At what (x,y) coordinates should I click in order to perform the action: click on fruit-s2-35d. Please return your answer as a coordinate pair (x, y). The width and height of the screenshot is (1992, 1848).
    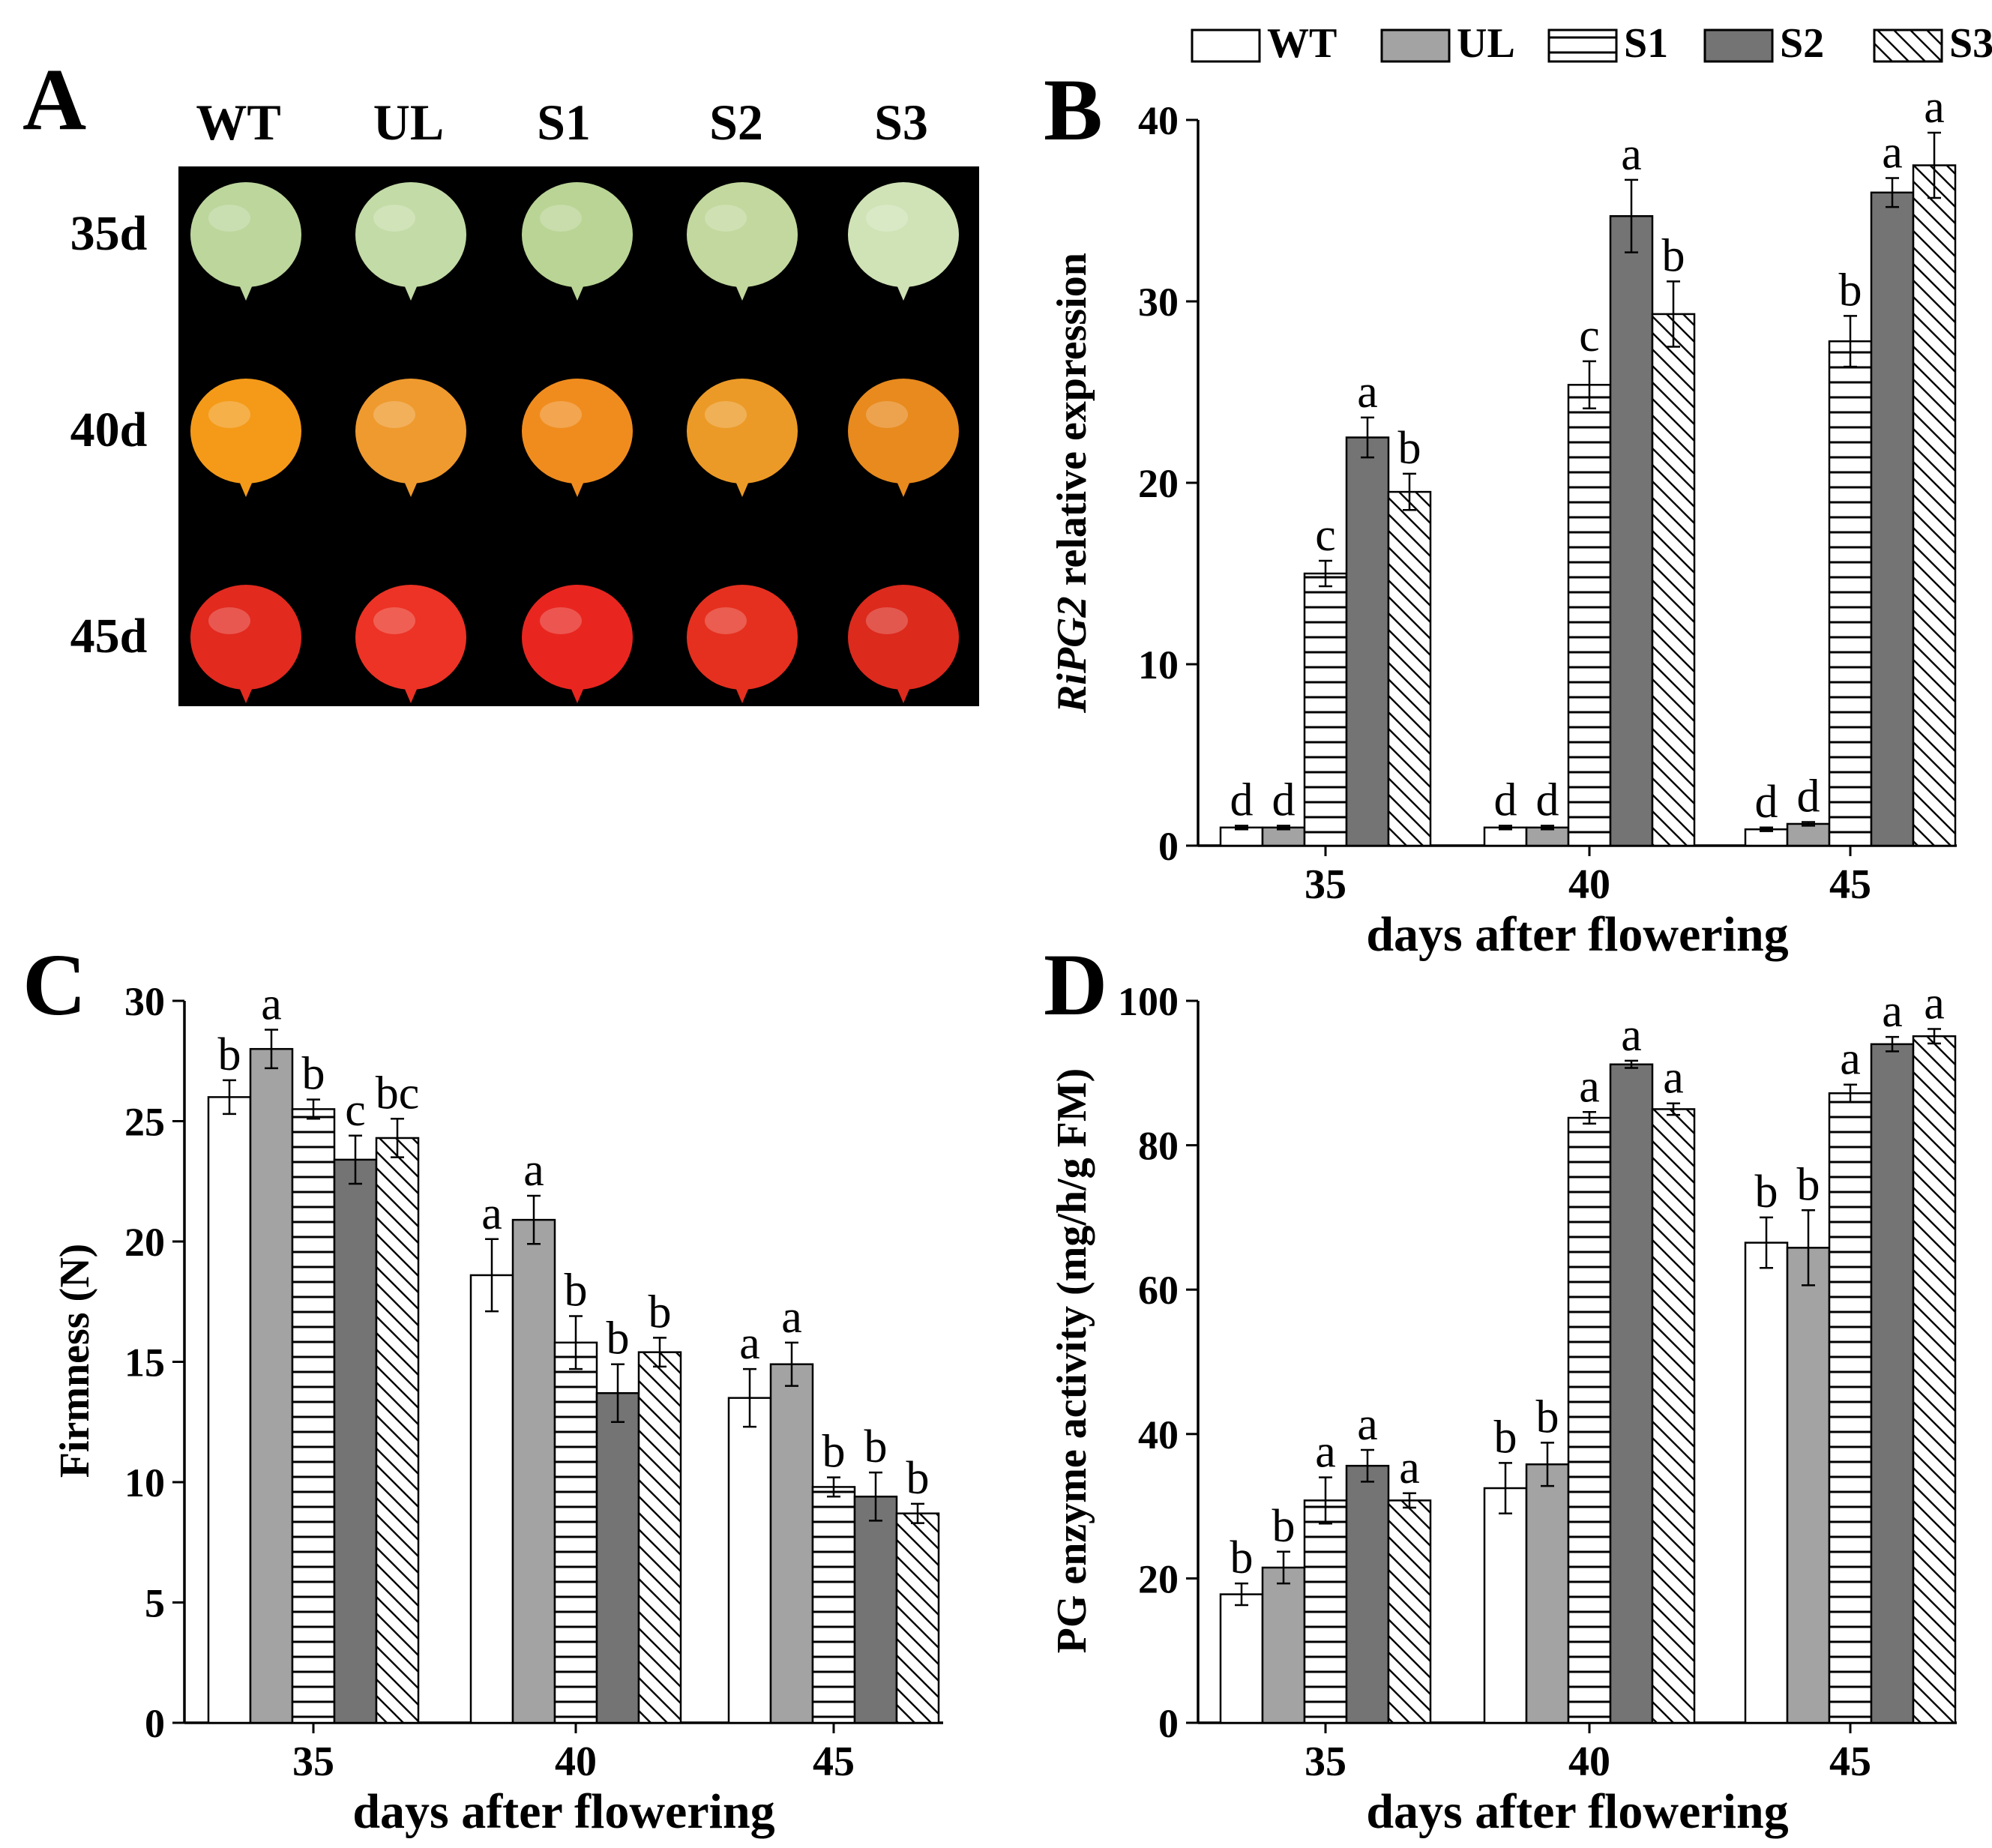
    Looking at the image, I should click on (742, 241).